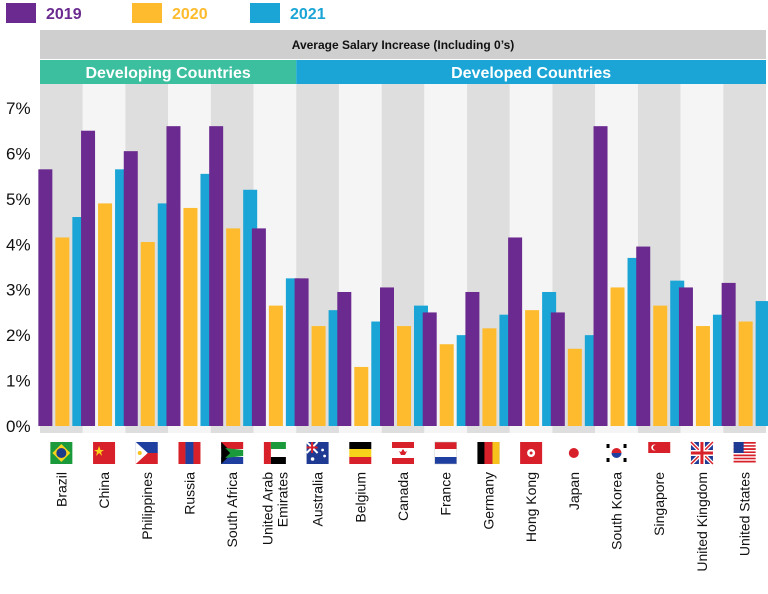 The height and width of the screenshot is (594, 768). I want to click on category-label: United ArabEmirates, so click(274, 508).